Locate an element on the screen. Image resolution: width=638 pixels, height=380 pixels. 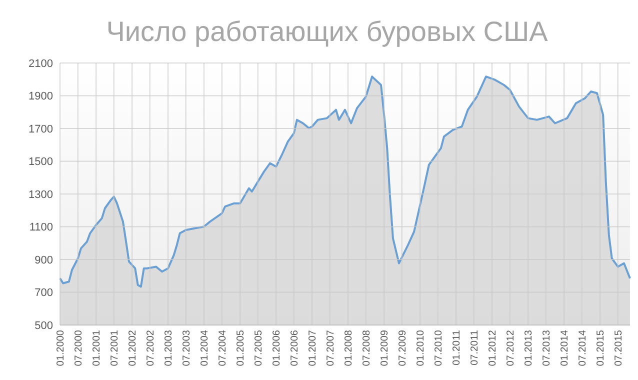
x-tick-label: 07.2010 is located at coordinates (438, 348).